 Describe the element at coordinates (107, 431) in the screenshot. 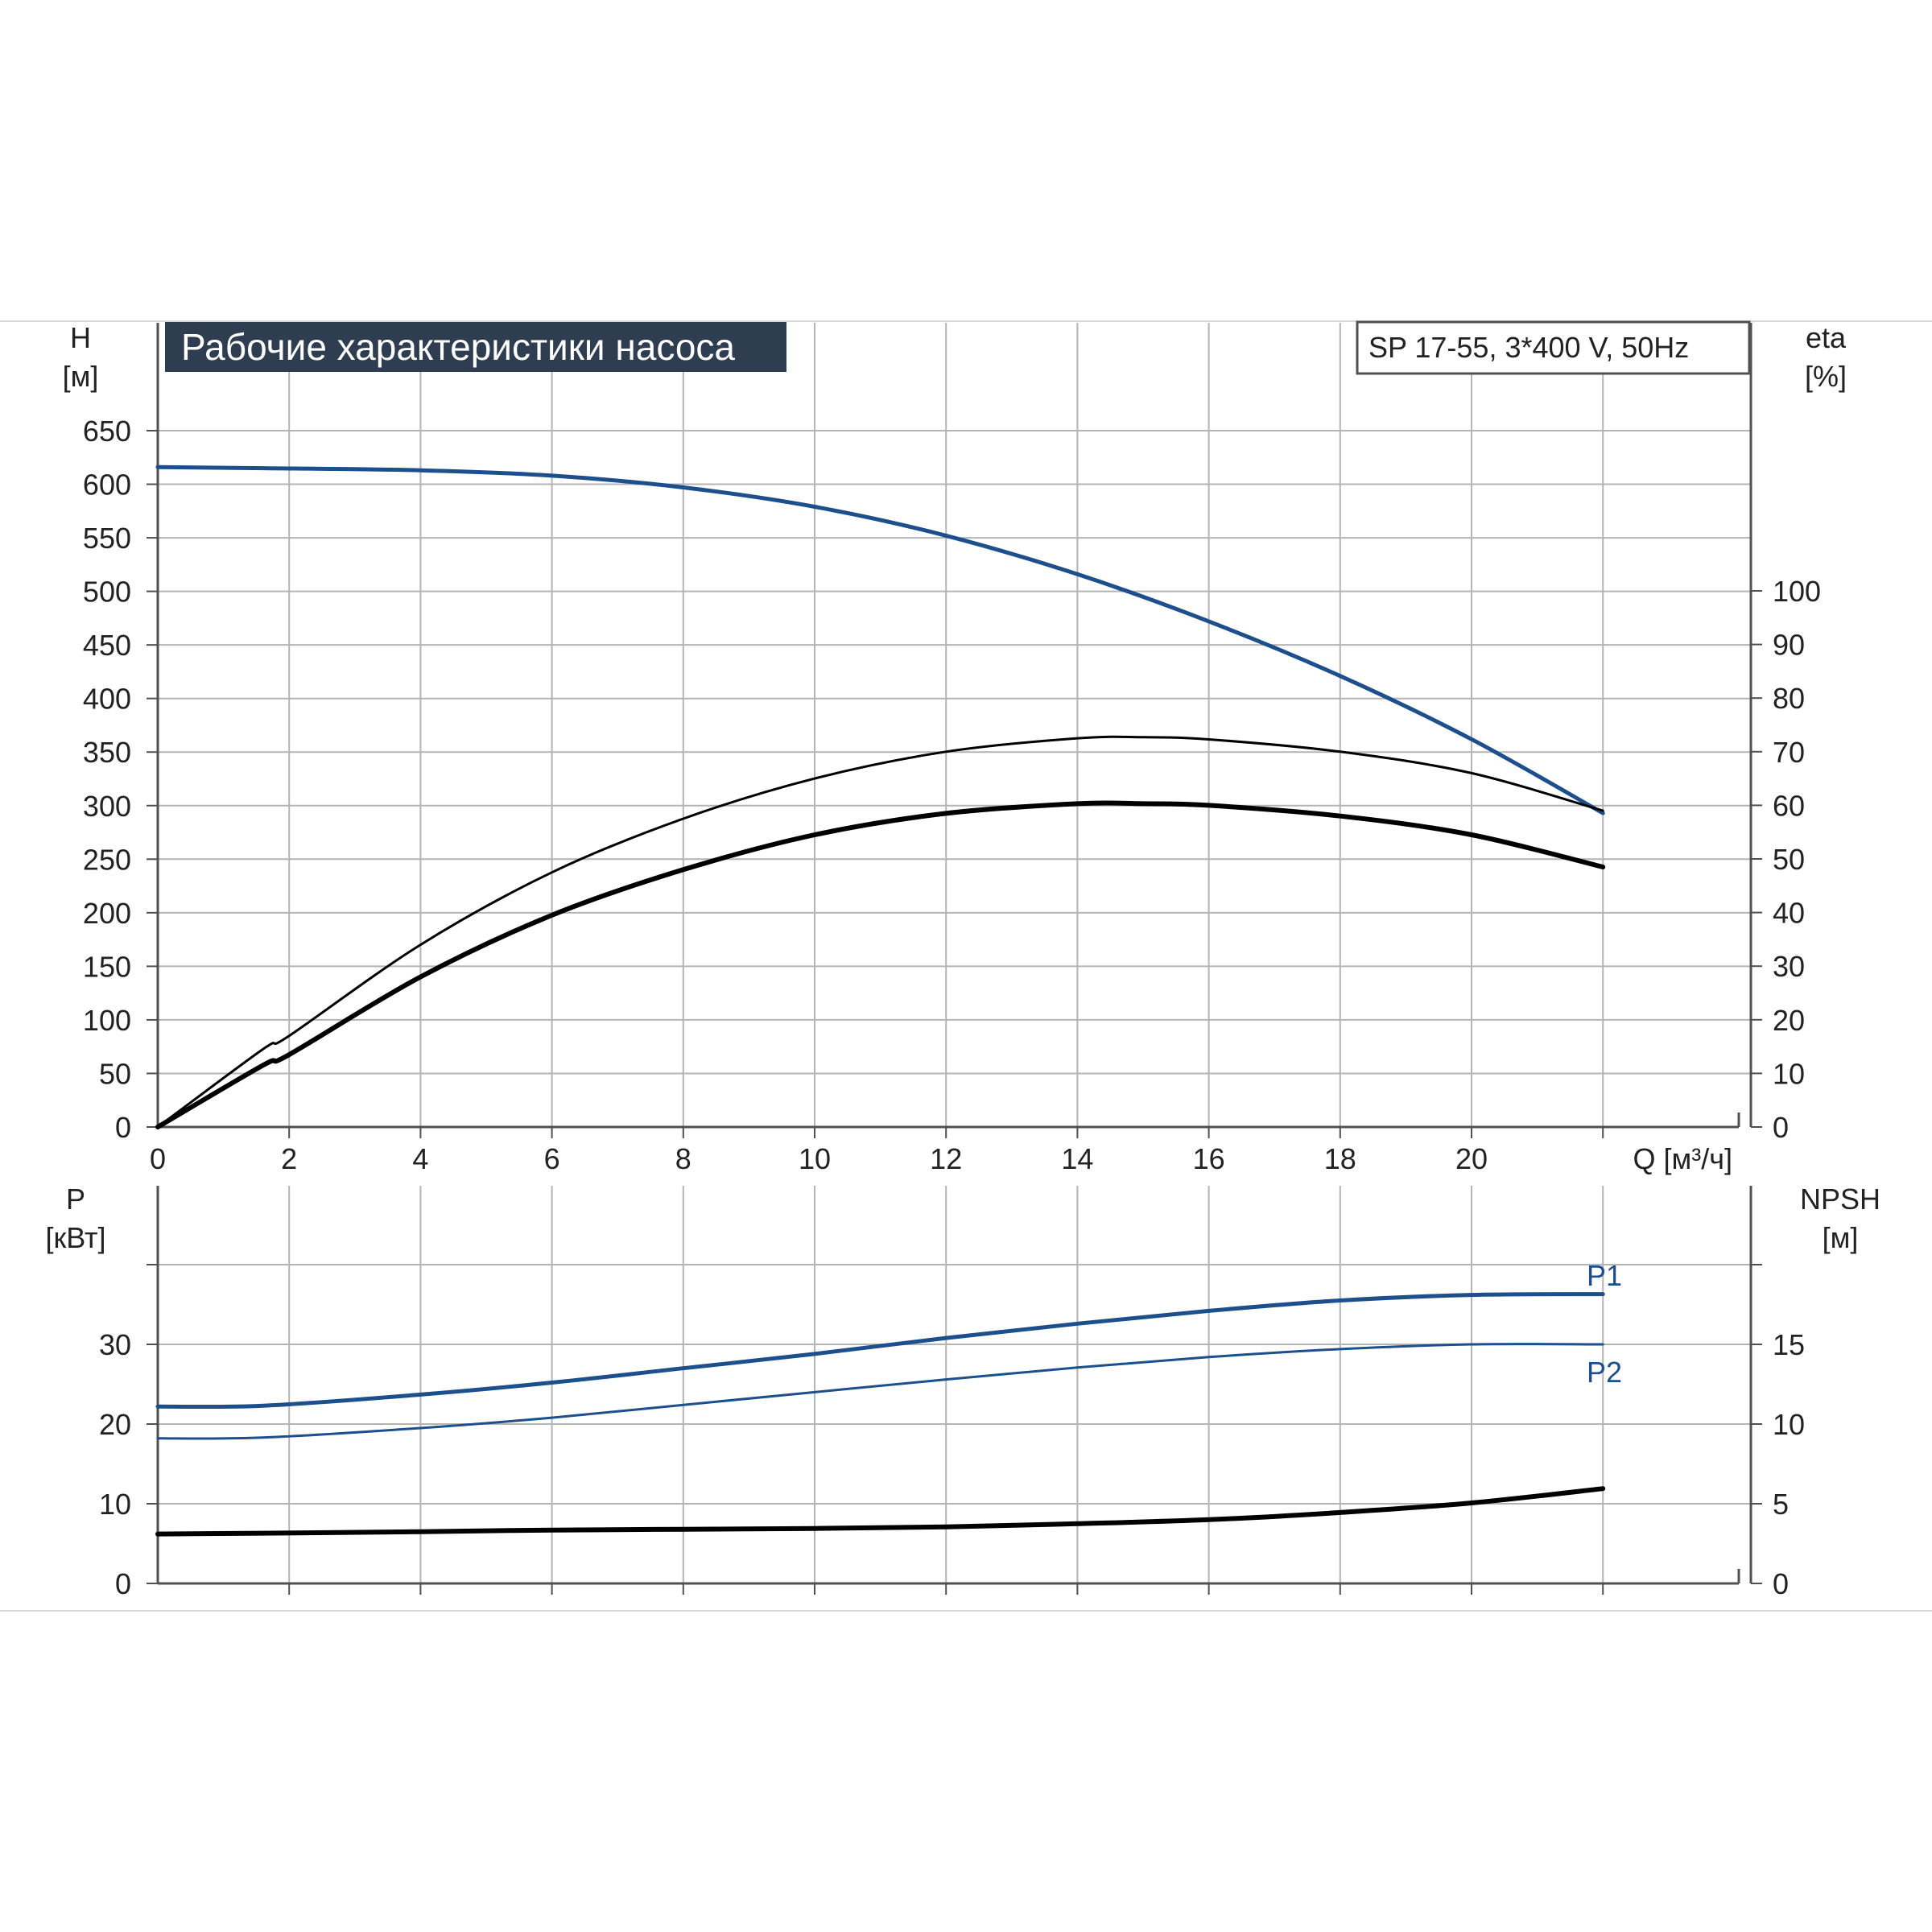

I see `h-tick-label: 650` at that location.